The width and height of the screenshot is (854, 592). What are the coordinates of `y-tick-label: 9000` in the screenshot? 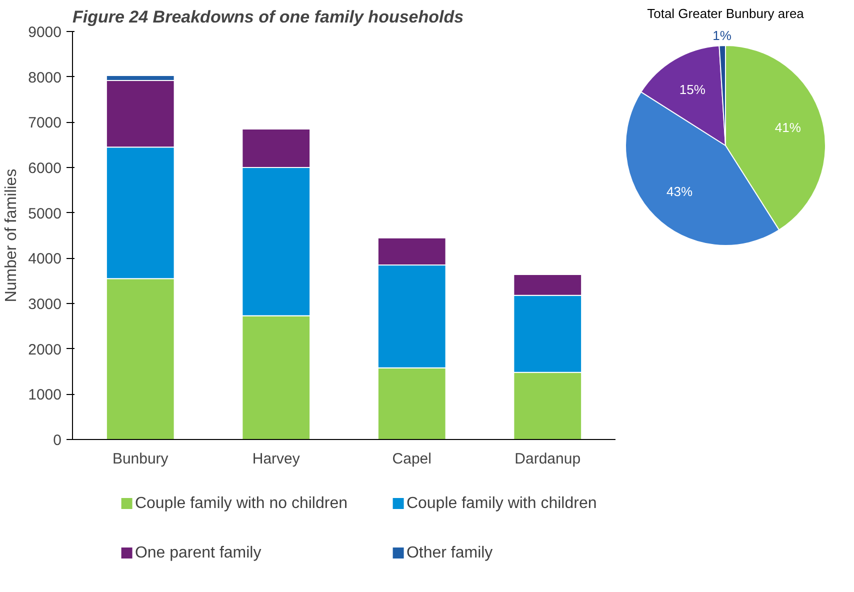 It's located at (45, 32).